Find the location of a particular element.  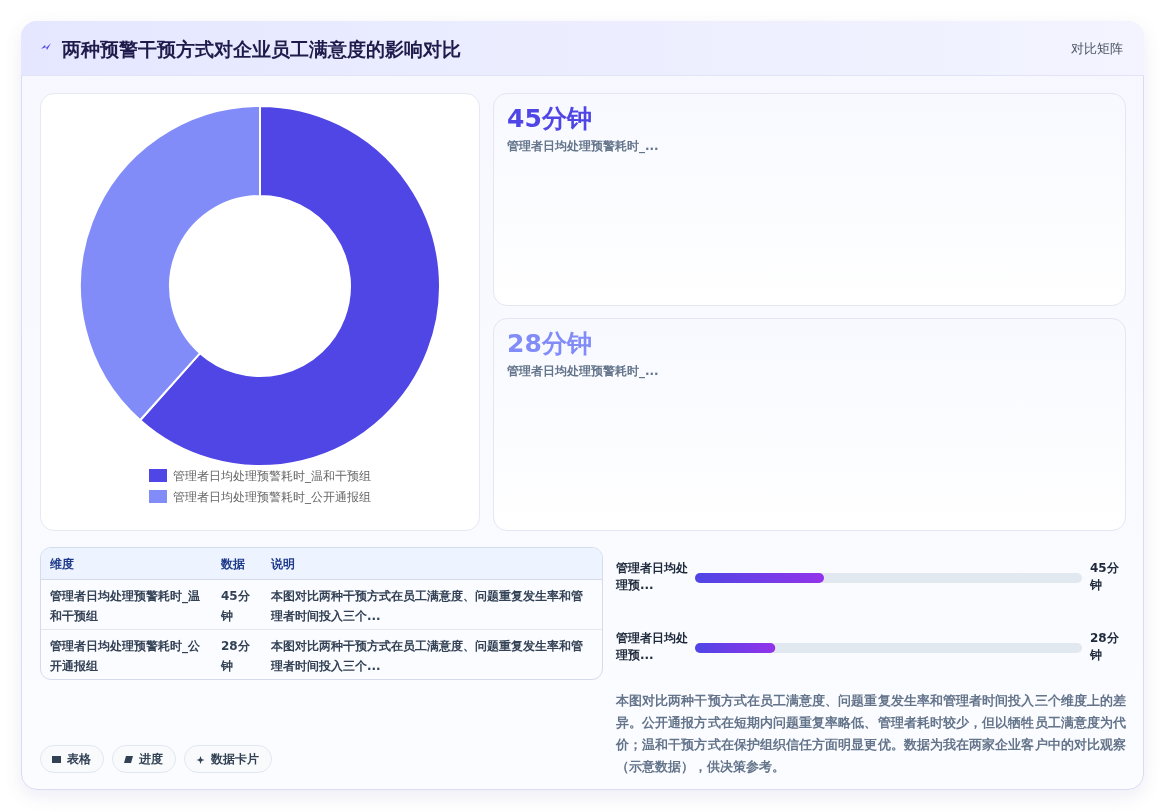

text: 数据 is located at coordinates (233, 564).